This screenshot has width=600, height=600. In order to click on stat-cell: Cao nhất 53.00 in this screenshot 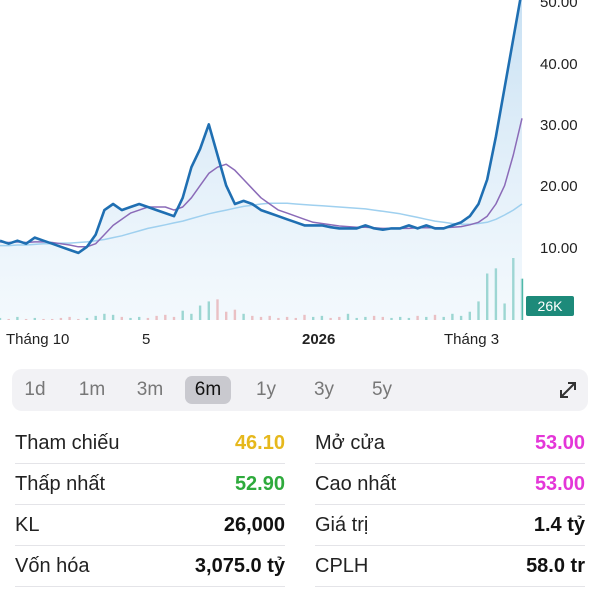, I will do `click(450, 484)`.